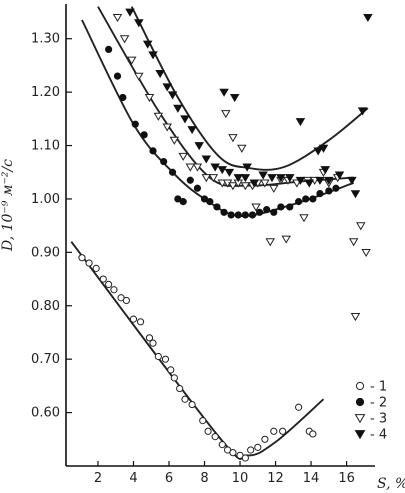 Image resolution: width=405 pixels, height=493 pixels. What do you see at coordinates (8, 205) in the screenshot?
I see `y-axis-title: D, 10⁻⁹ м⁻²/с` at bounding box center [8, 205].